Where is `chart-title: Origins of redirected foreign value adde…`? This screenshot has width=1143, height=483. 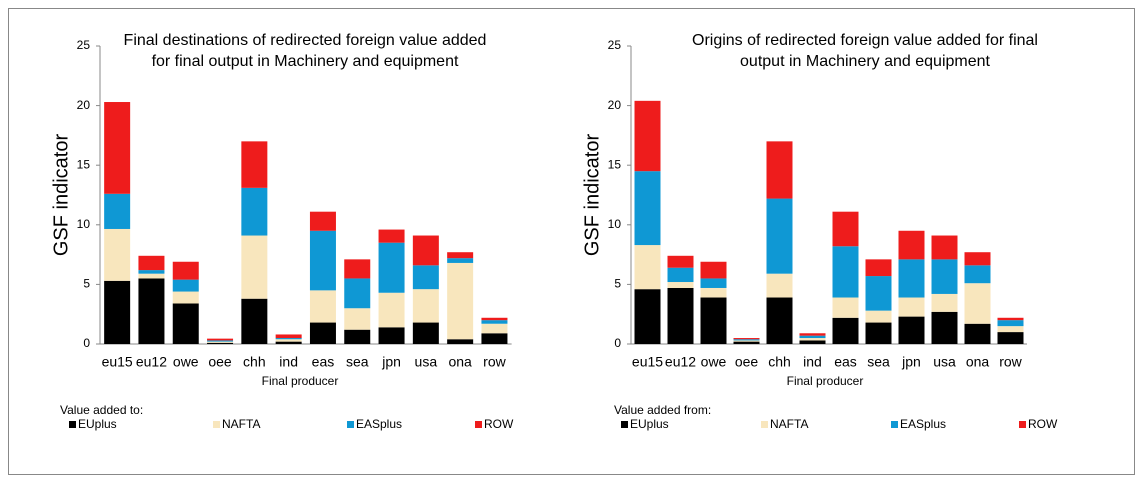
chart-title: Origins of redirected foreign value adde… is located at coordinates (865, 51).